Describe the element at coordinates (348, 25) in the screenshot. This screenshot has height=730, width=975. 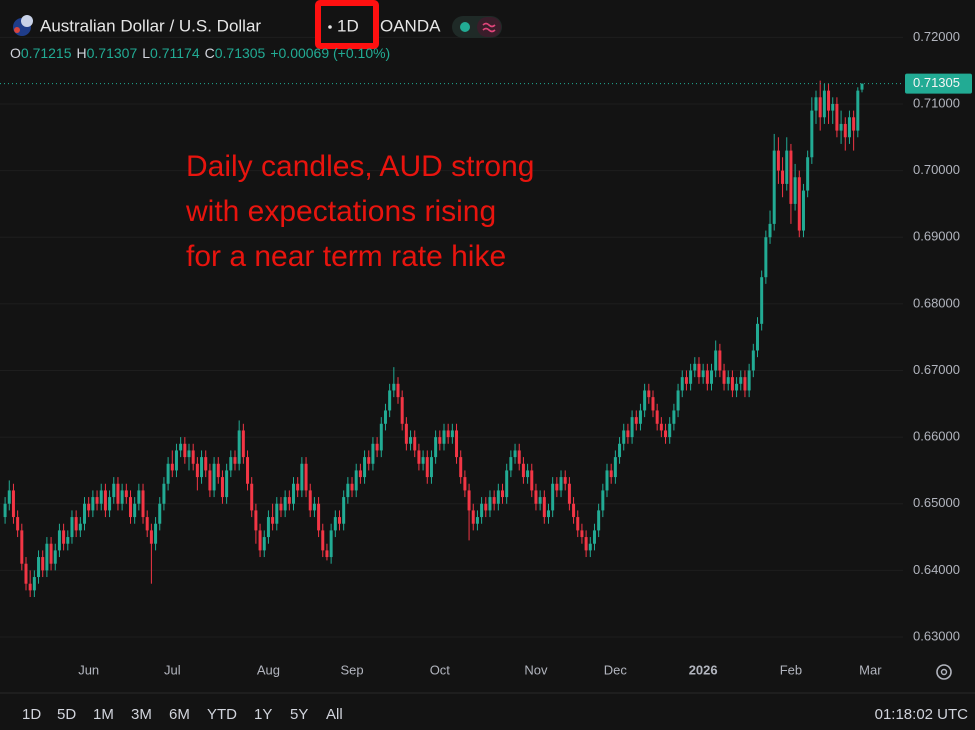
I see `interval: 1D` at that location.